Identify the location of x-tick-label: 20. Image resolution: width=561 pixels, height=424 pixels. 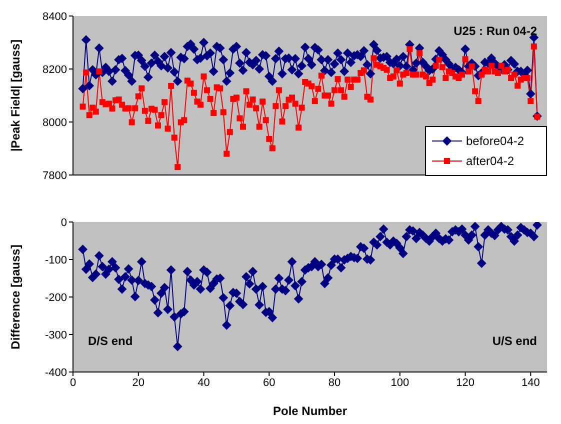
(138, 382).